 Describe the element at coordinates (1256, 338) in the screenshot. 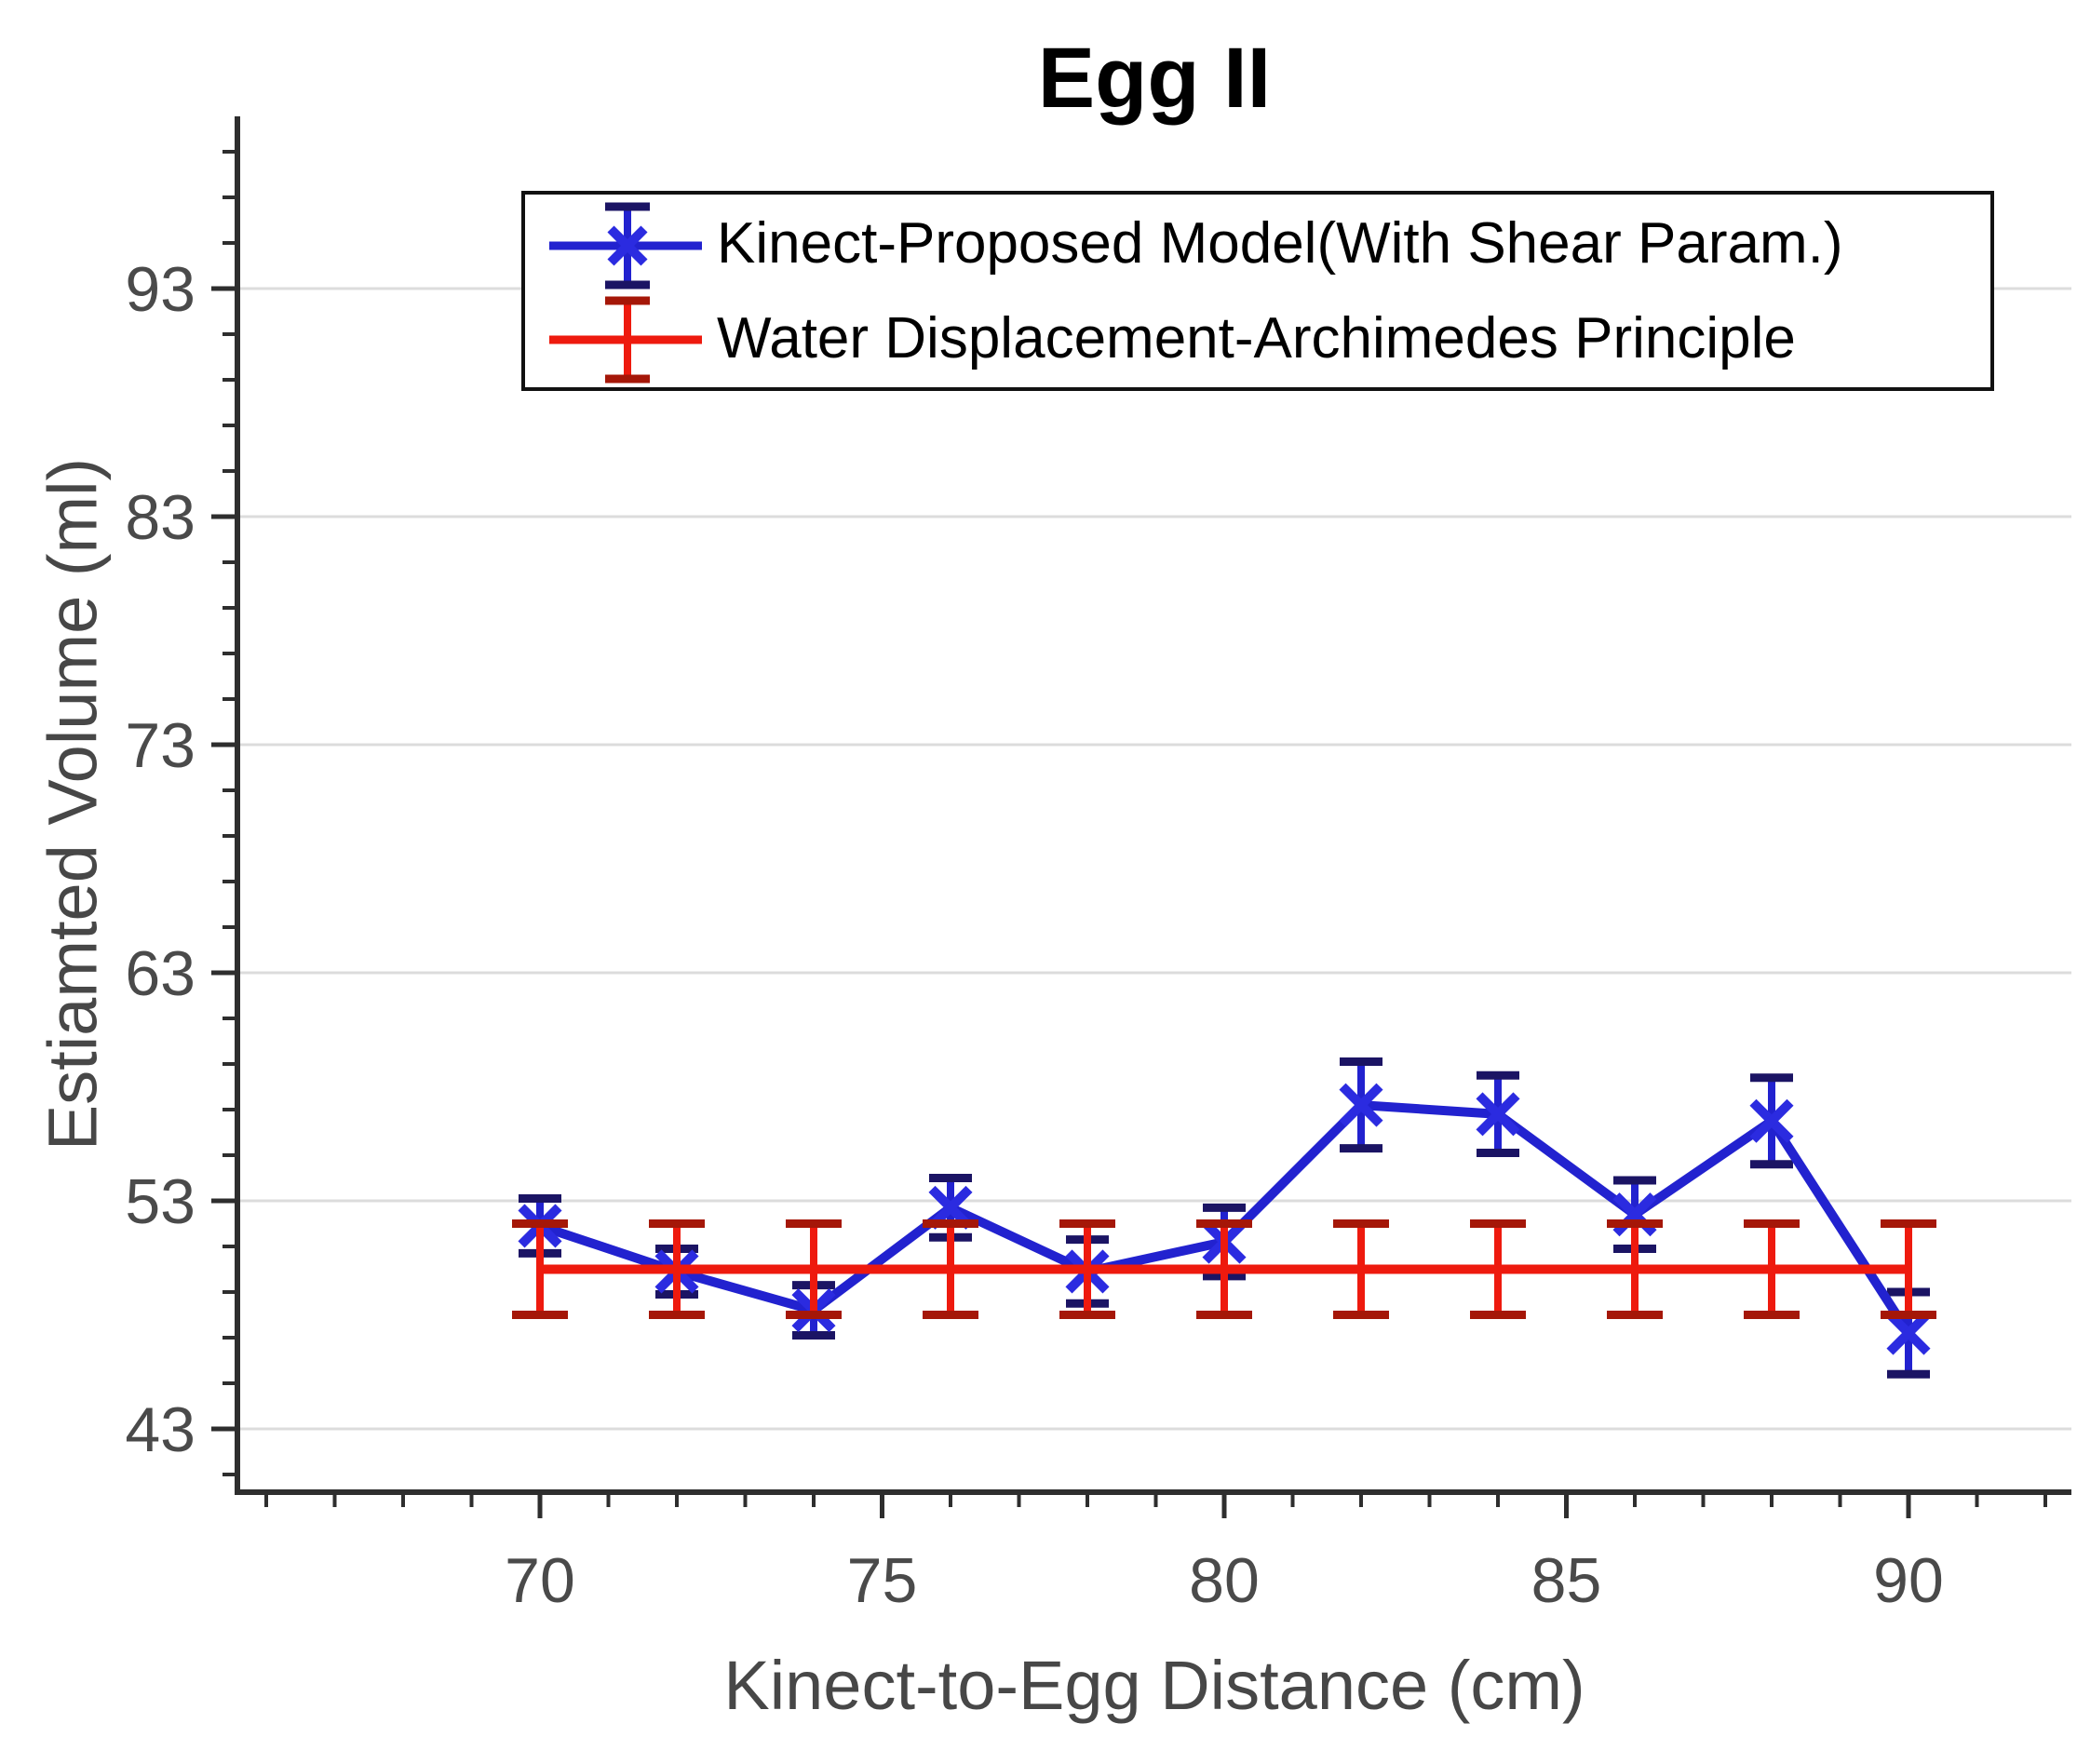

I see `legend-label-water: Water Displacement-Archimedes Principle` at that location.